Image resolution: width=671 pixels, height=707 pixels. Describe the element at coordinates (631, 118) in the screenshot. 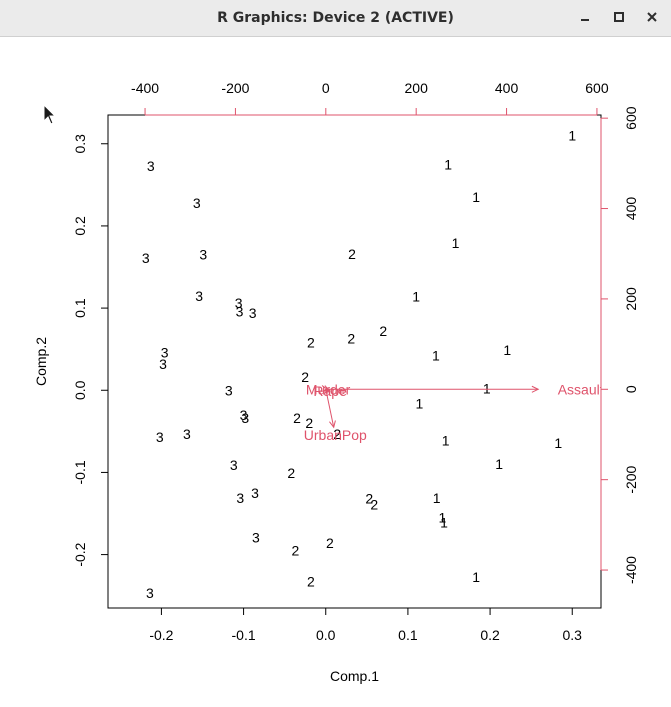

I see `right-tick-label: 600` at that location.